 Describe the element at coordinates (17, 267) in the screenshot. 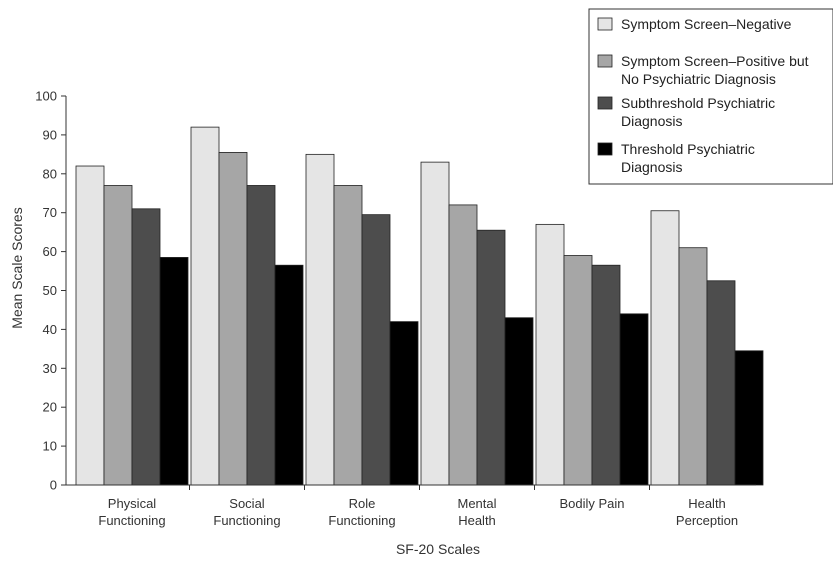

I see `y-axis-title: Mean Scale Scores` at that location.